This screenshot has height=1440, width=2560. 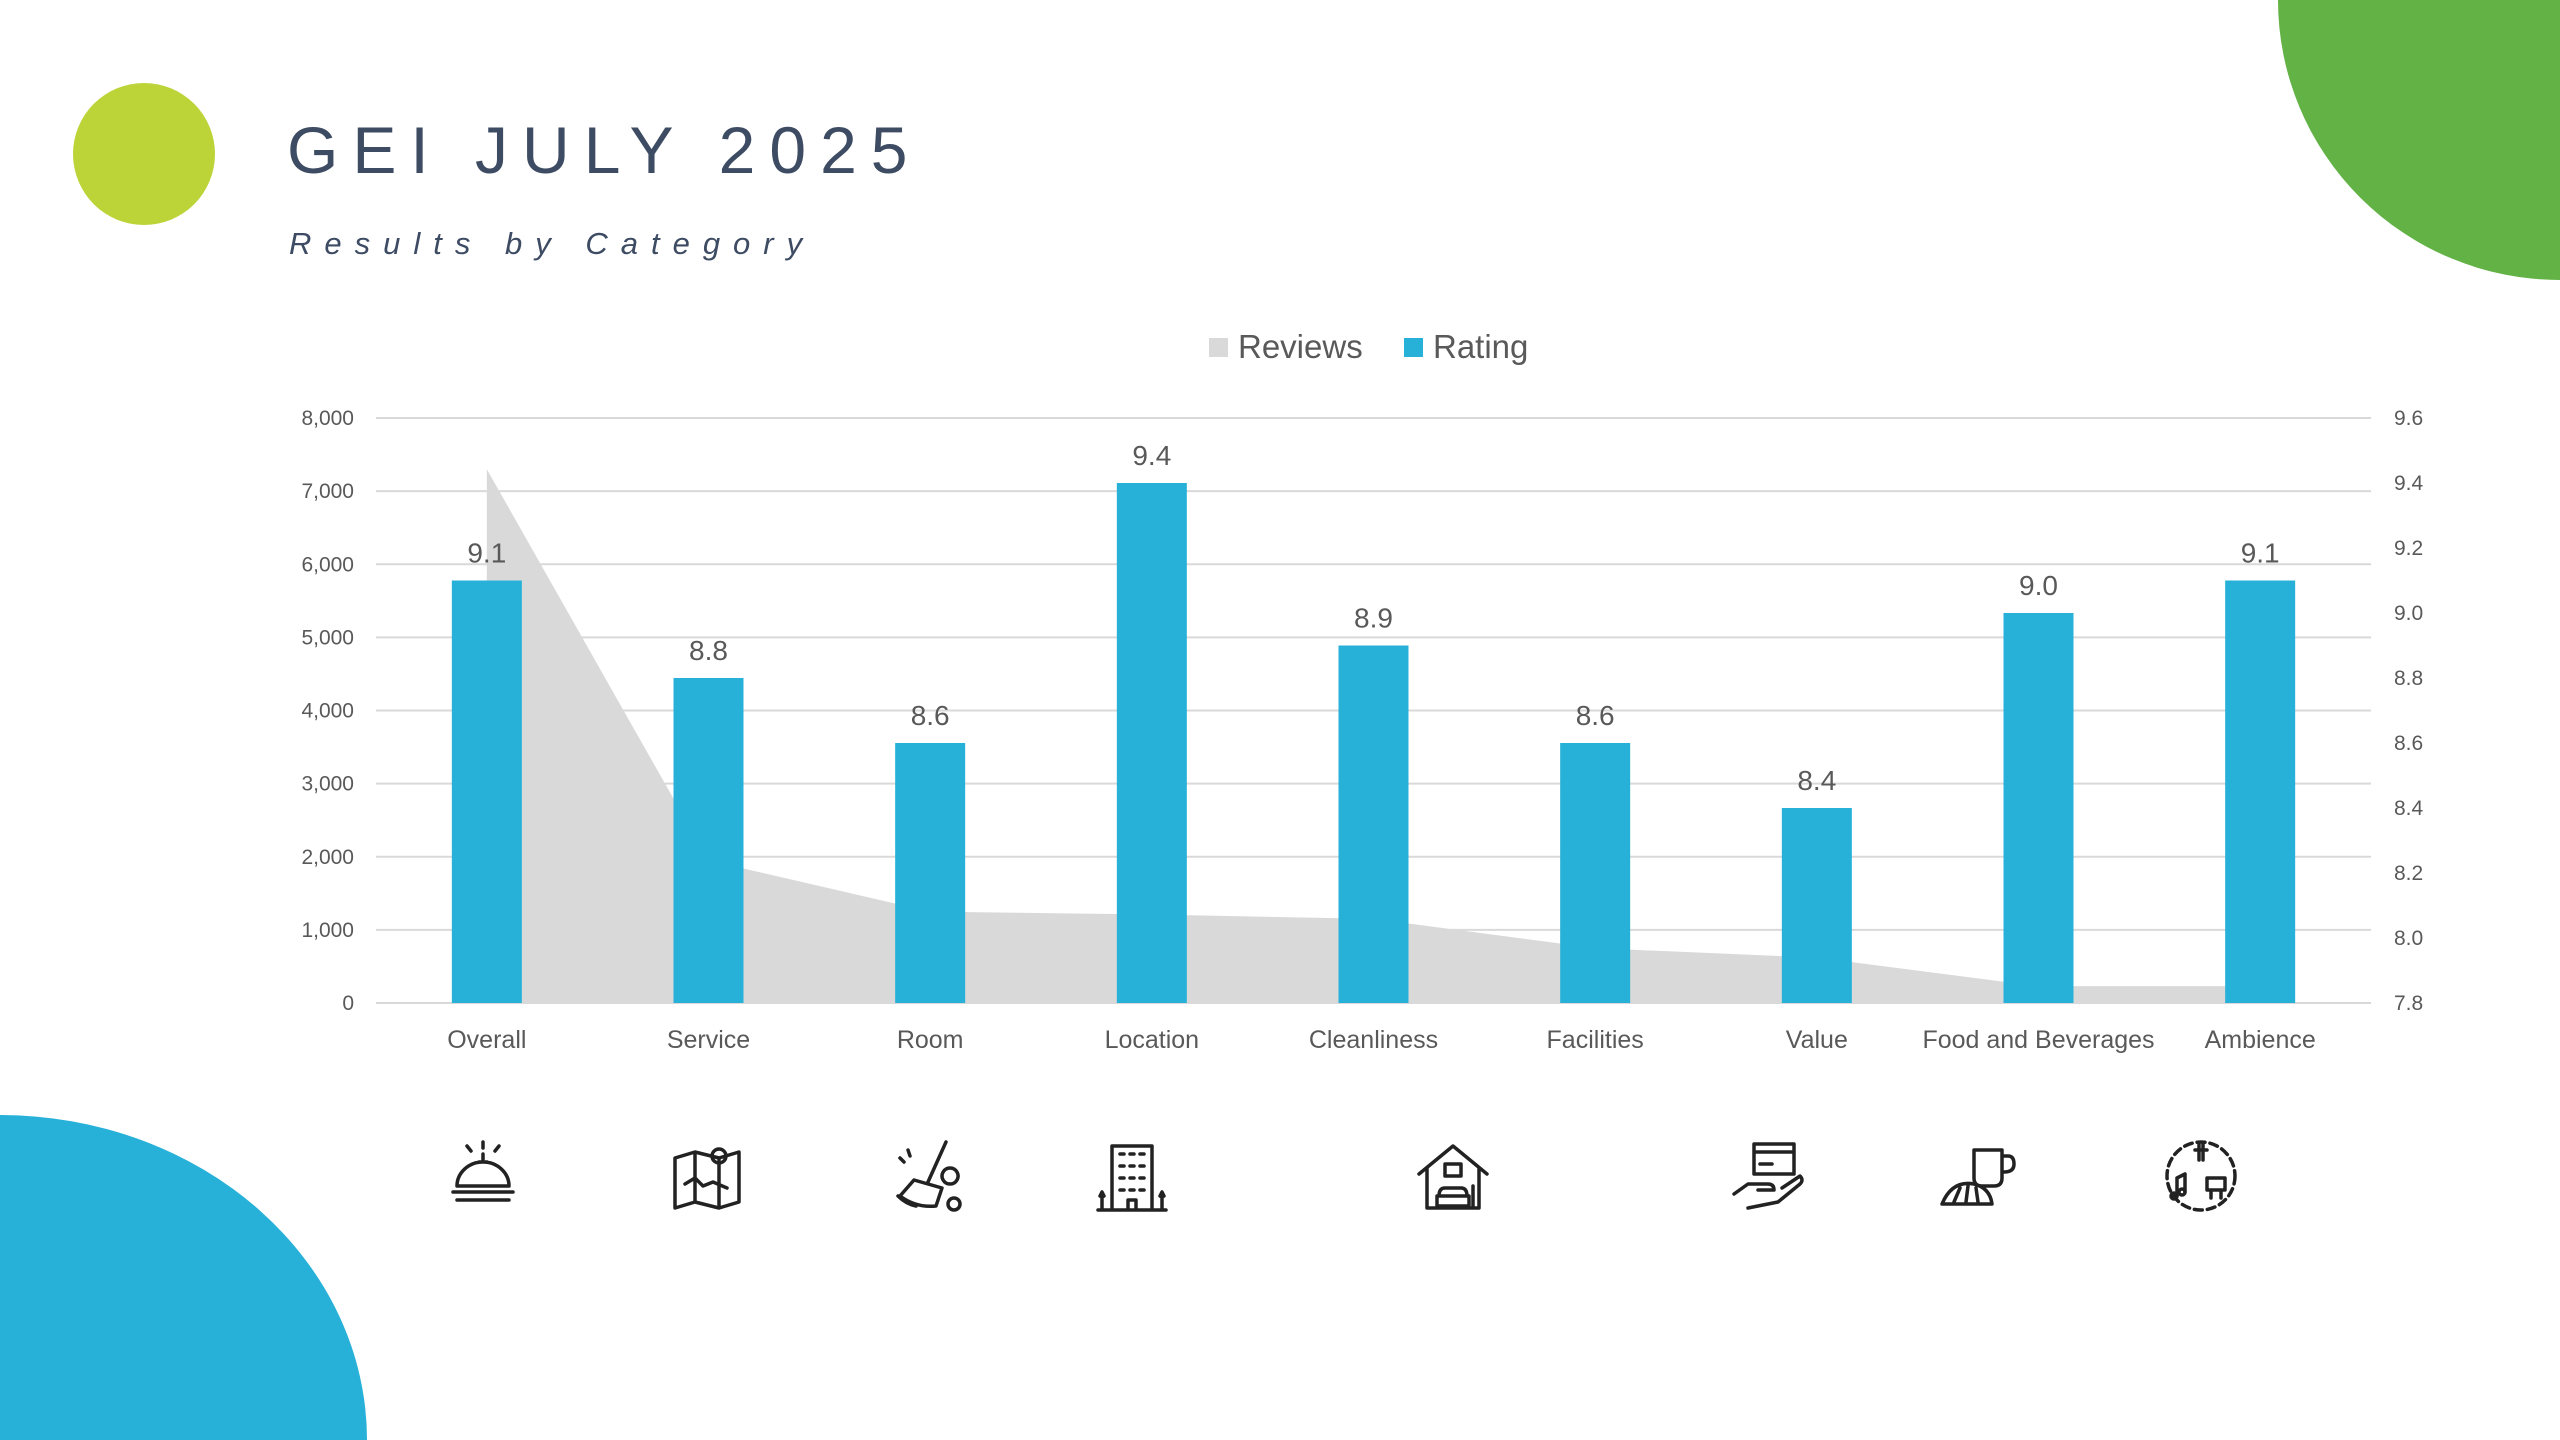 What do you see at coordinates (930, 873) in the screenshot?
I see `rating-bar-room` at bounding box center [930, 873].